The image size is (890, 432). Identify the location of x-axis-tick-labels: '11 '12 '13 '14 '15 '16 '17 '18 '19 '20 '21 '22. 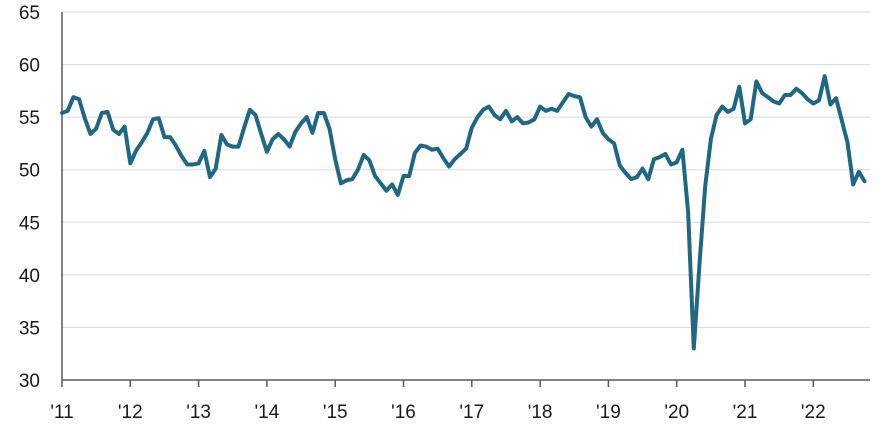
(437, 412).